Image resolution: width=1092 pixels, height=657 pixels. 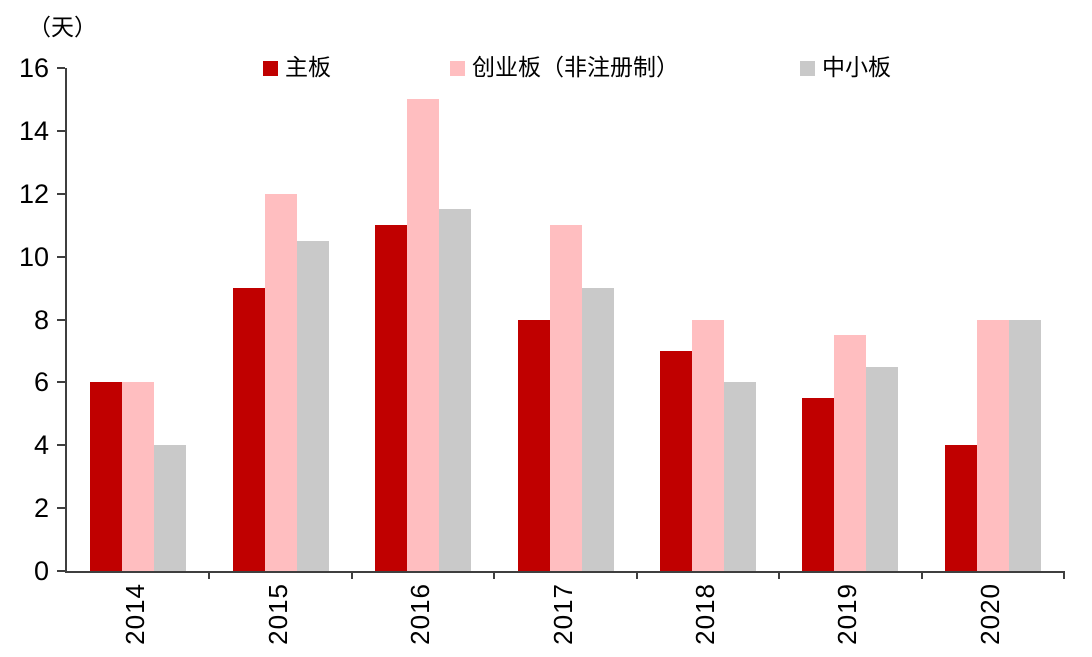 What do you see at coordinates (992, 445) in the screenshot?
I see `bar-2020-series1` at bounding box center [992, 445].